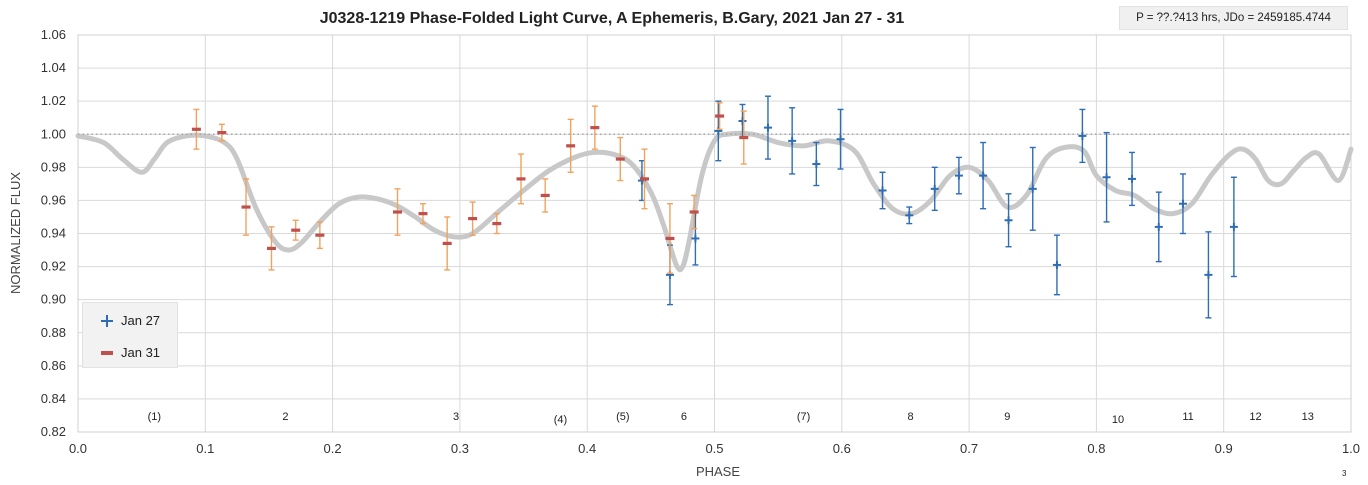  What do you see at coordinates (53, 133) in the screenshot?
I see `y-tick-label: 1.00` at bounding box center [53, 133].